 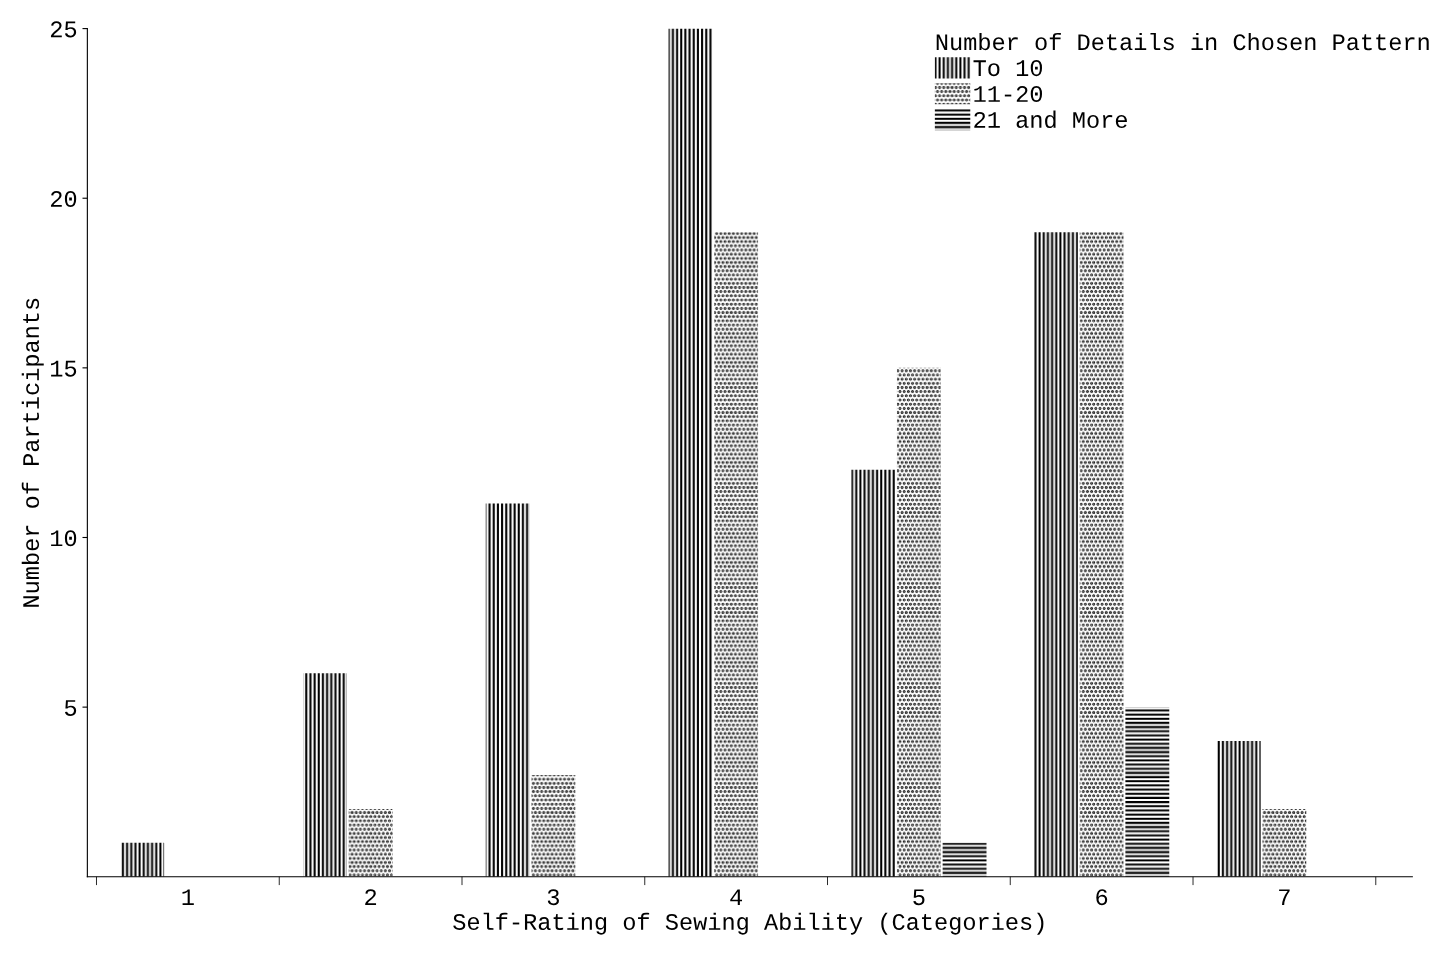 What do you see at coordinates (1284, 897) in the screenshot?
I see `x-tick-label: 7` at bounding box center [1284, 897].